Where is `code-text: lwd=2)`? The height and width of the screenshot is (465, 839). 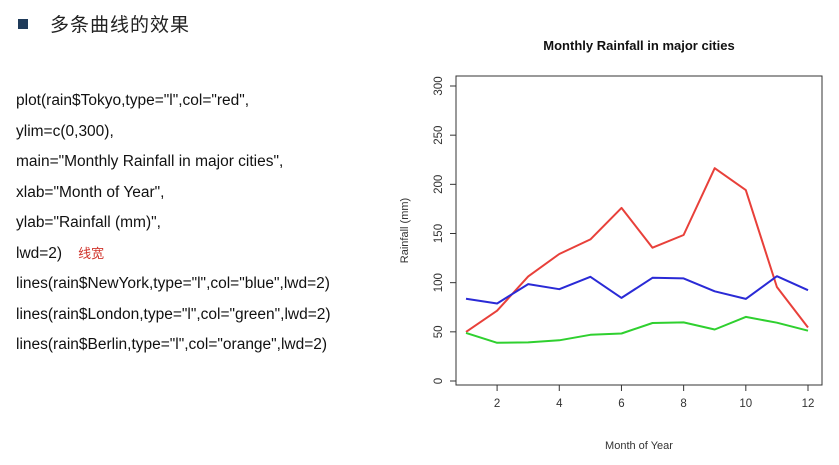
code-text: lwd=2) is located at coordinates (39, 253).